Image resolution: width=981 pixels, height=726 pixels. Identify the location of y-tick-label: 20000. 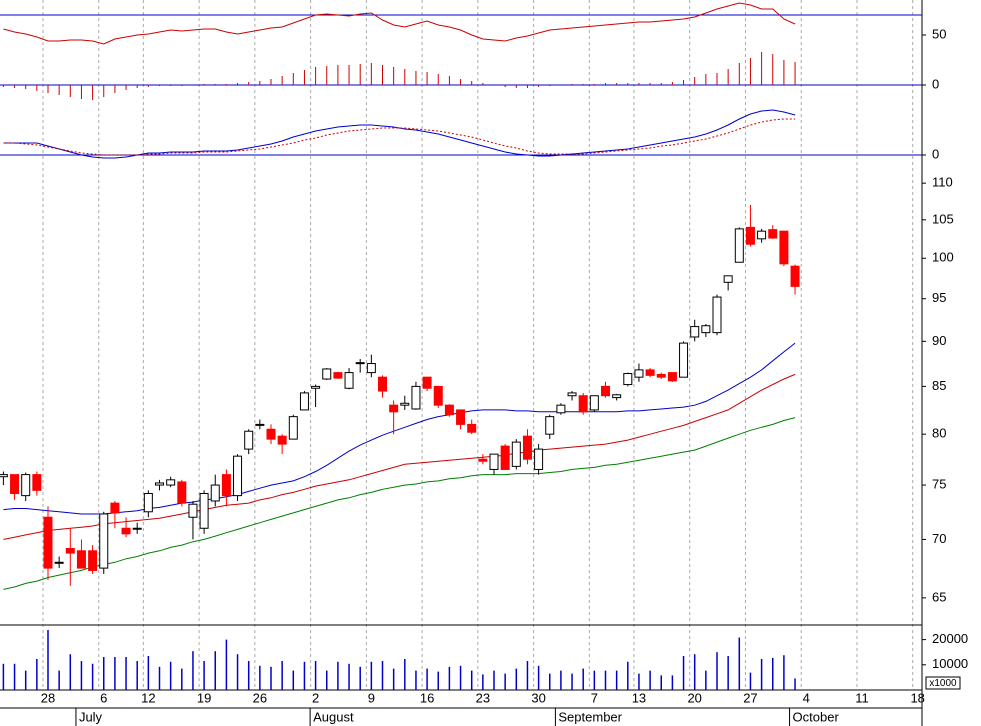
(950, 638).